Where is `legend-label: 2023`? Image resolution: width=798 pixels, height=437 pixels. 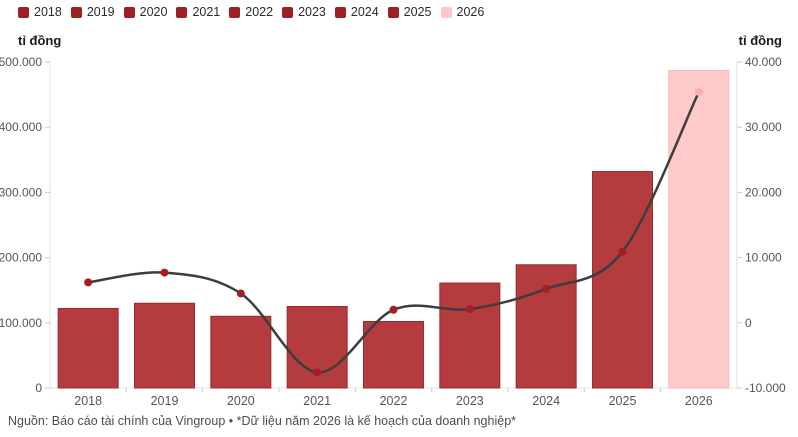
legend-label: 2023 is located at coordinates (312, 12).